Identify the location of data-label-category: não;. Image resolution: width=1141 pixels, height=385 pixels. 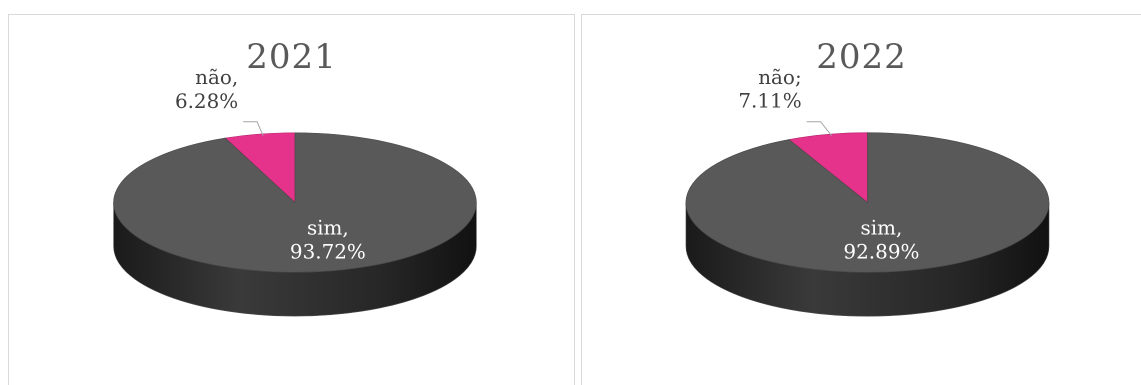
(779, 77).